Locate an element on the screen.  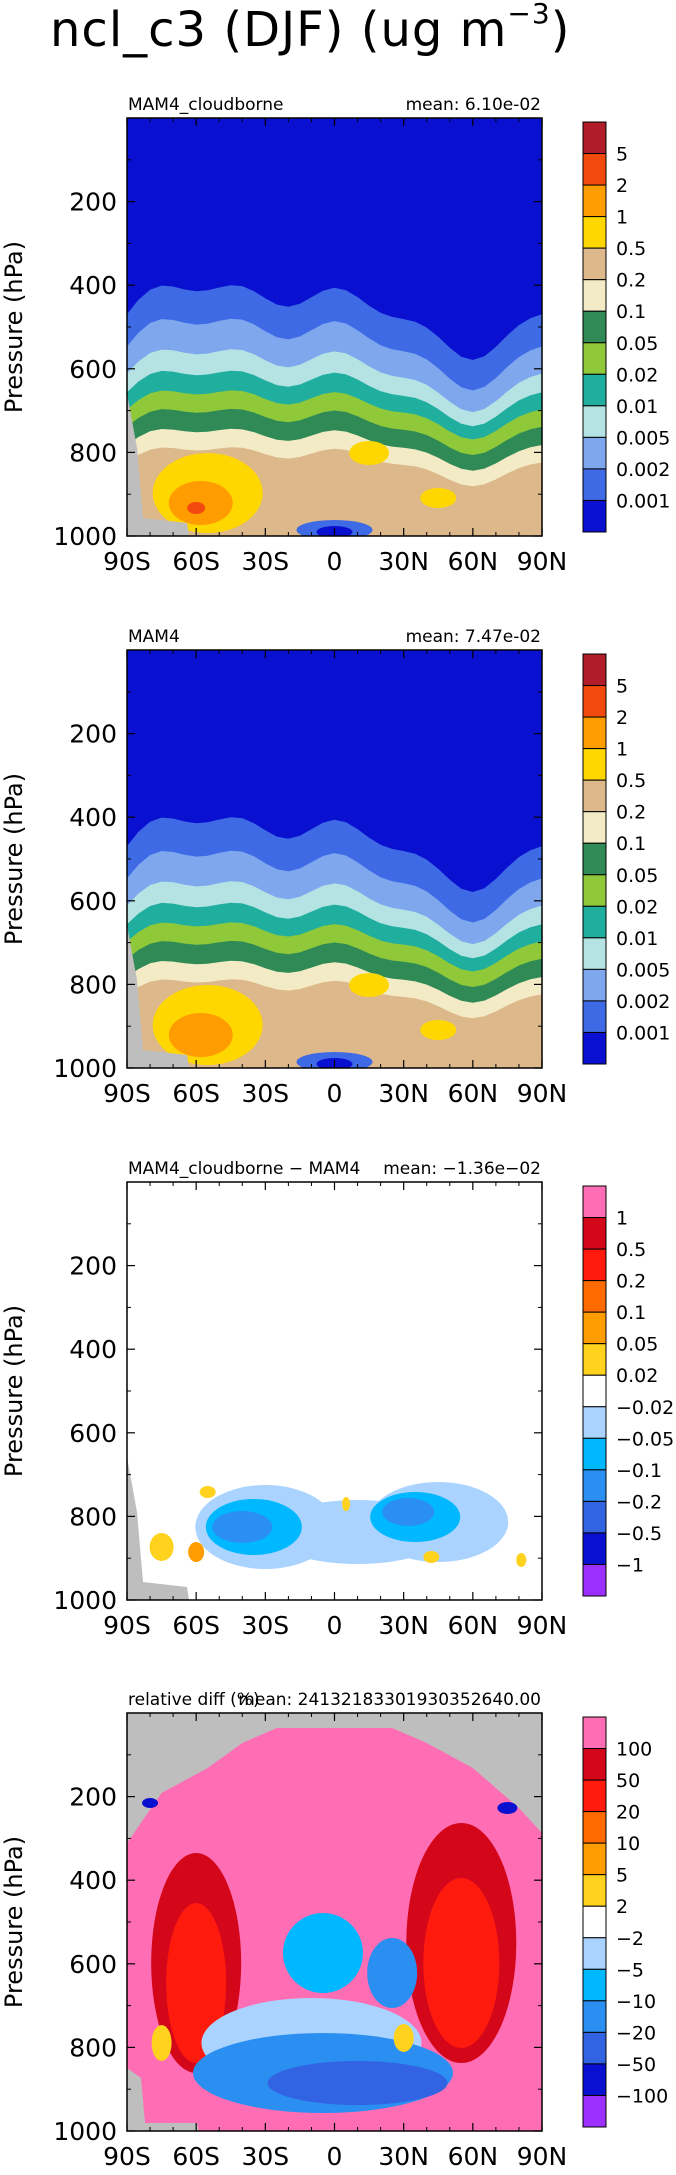
panel-title-left: relative diff (%) is located at coordinates (194, 1700).